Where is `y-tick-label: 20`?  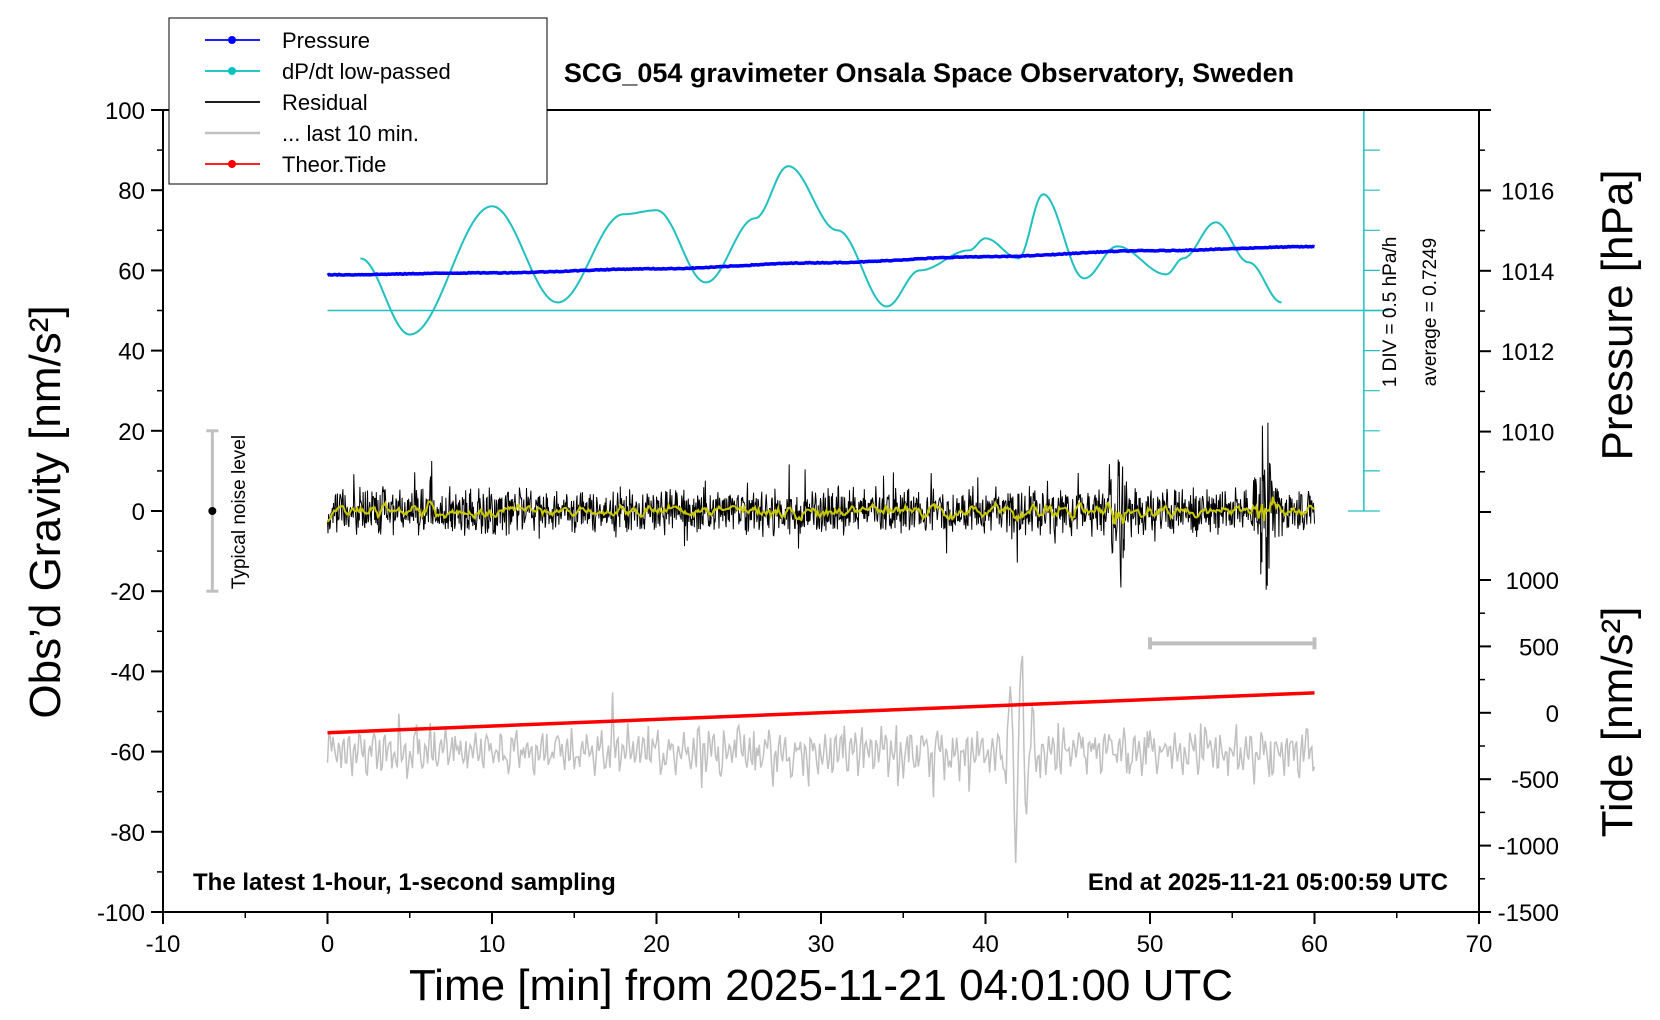
y-tick-label: 20 is located at coordinates (131, 432).